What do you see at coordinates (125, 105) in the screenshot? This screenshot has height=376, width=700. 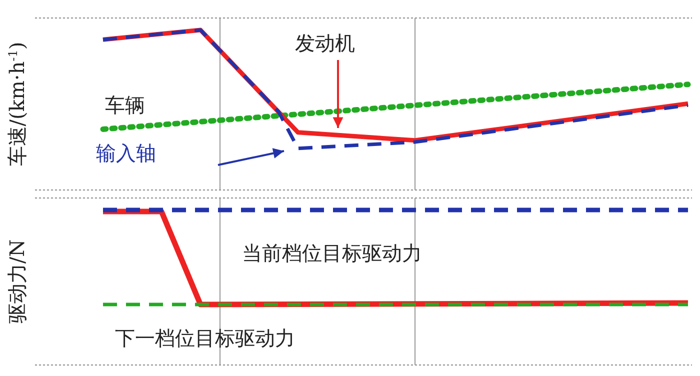 I see `series-label: 车辆` at bounding box center [125, 105].